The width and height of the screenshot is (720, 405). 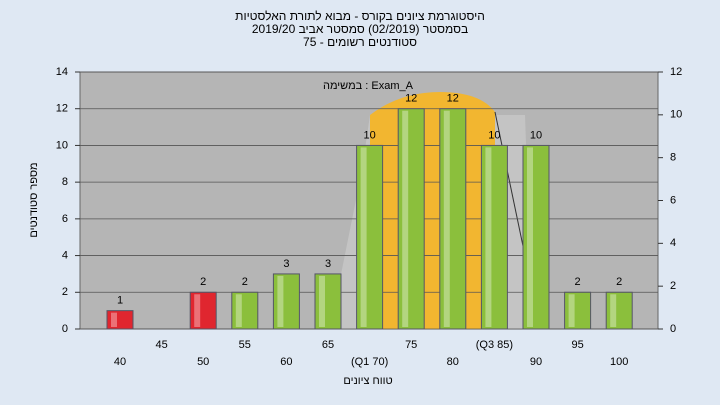 I want to click on x-tick-label: 55, so click(x=245, y=345).